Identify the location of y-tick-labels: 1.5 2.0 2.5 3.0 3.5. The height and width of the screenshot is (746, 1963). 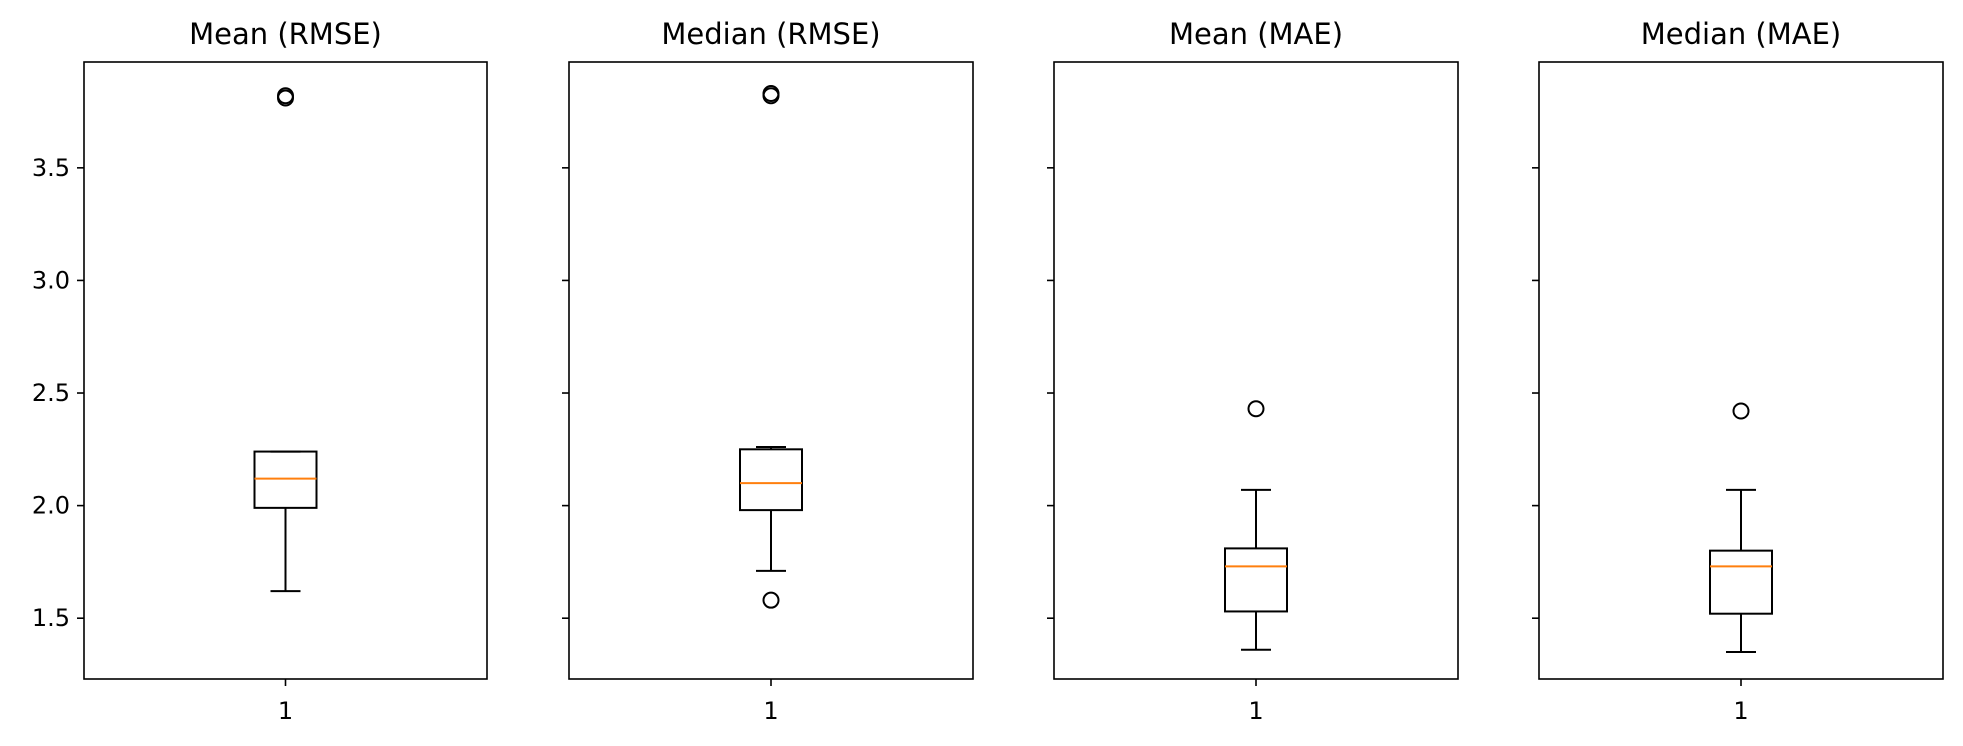
(51, 393).